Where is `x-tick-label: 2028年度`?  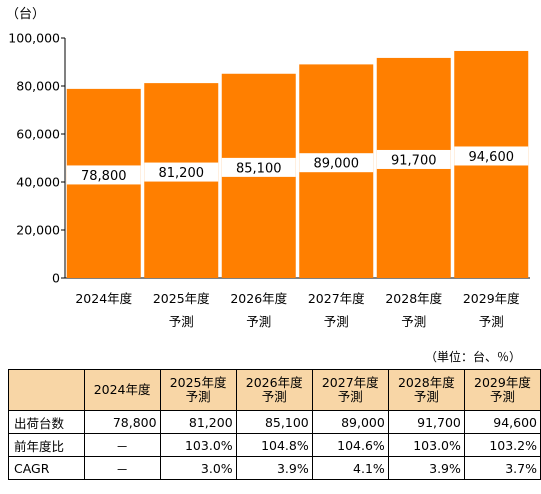
x-tick-label: 2028年度 is located at coordinates (413, 298).